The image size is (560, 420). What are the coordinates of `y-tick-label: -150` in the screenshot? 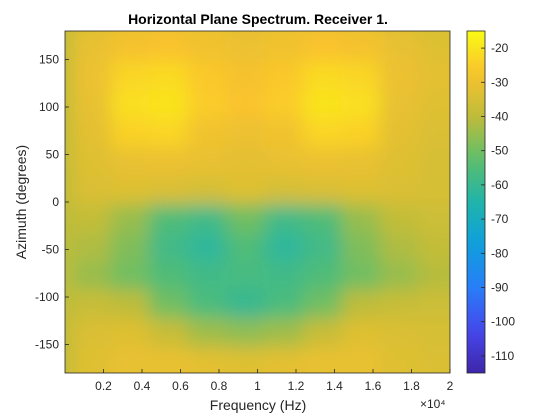 It's located at (47, 345).